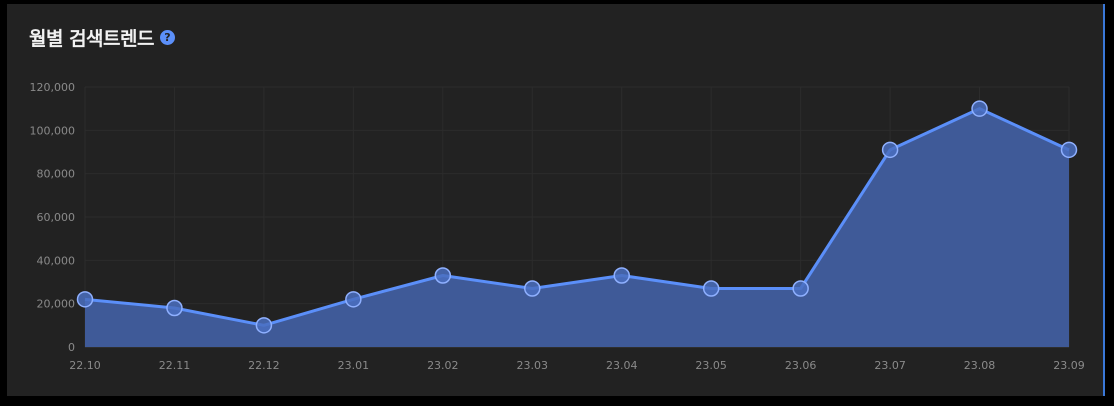 This screenshot has width=1114, height=406. I want to click on x-tick-label: 23.03, so click(533, 365).